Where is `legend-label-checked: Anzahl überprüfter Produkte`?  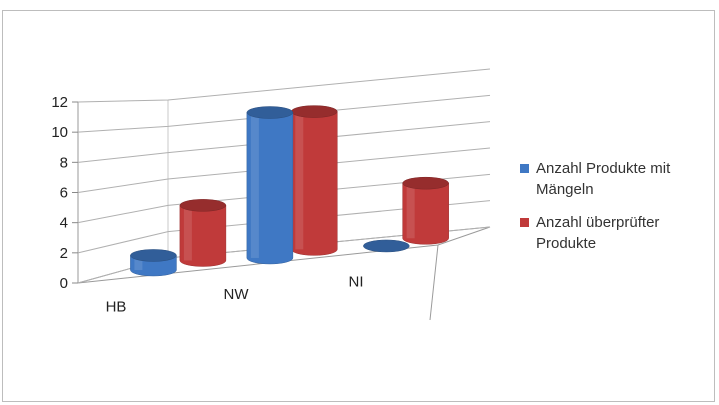
legend-label-checked: Anzahl überprüfter Produkte is located at coordinates (598, 233).